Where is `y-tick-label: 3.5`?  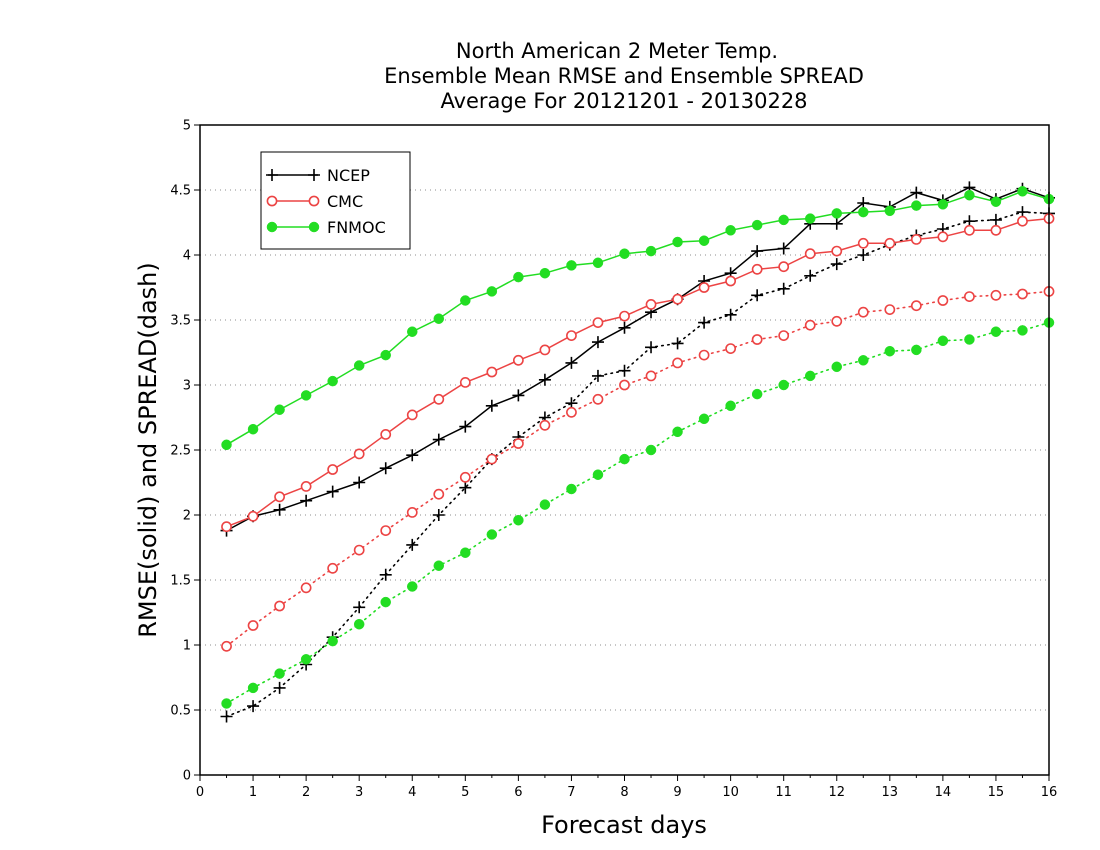
y-tick-label: 3.5 is located at coordinates (180, 321).